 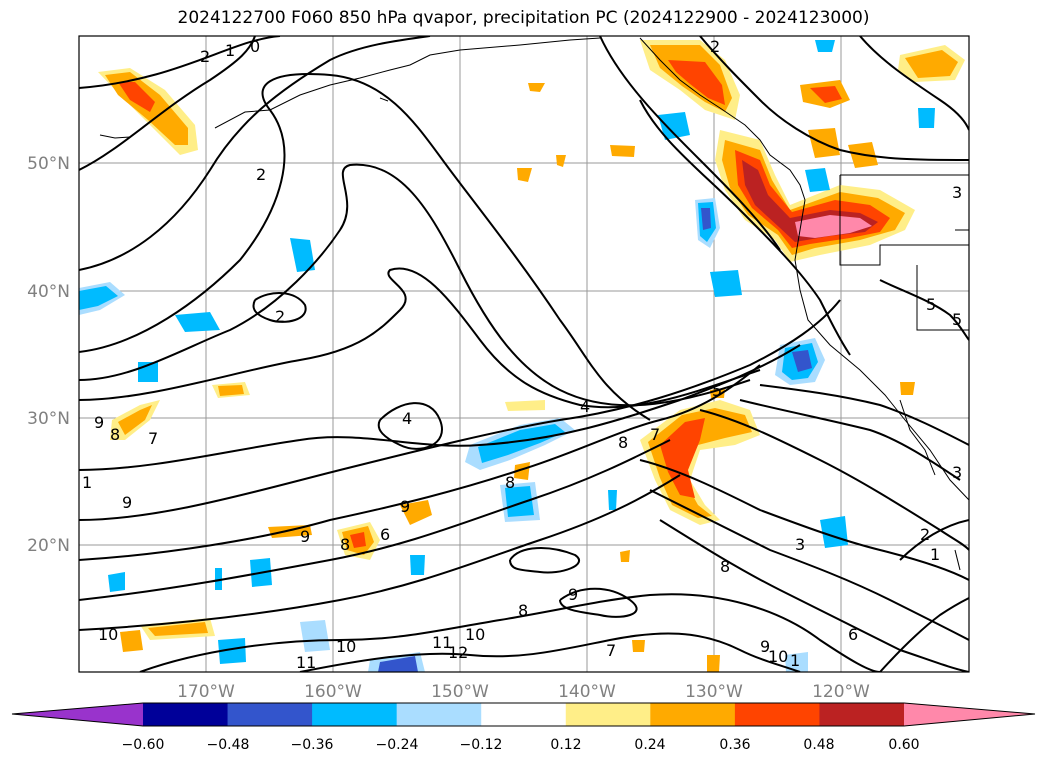 I want to click on colorbar-outline, so click(x=523, y=714).